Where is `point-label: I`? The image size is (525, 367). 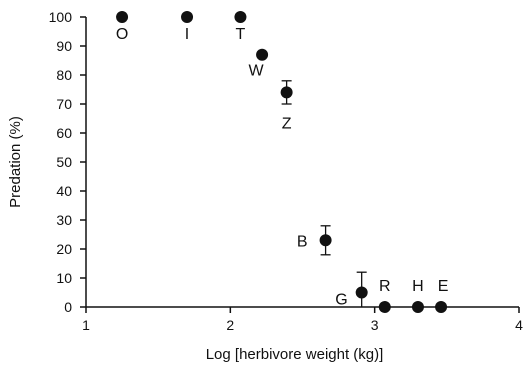
point-label: I is located at coordinates (187, 34).